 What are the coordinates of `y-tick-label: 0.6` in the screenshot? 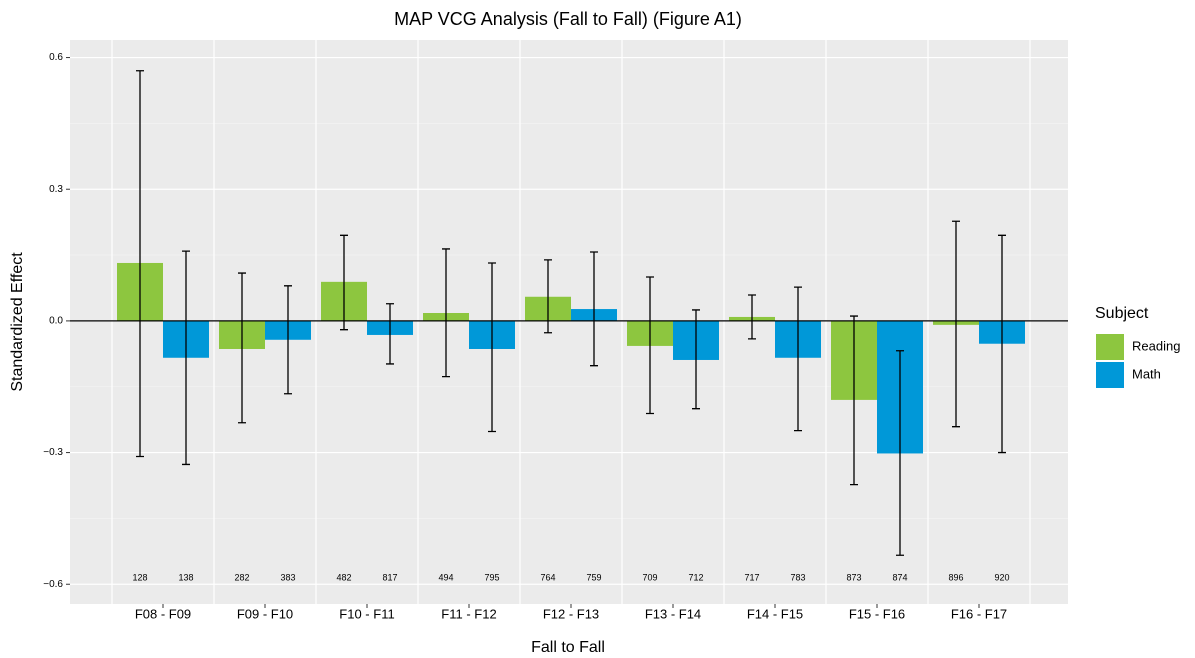 It's located at (56, 57).